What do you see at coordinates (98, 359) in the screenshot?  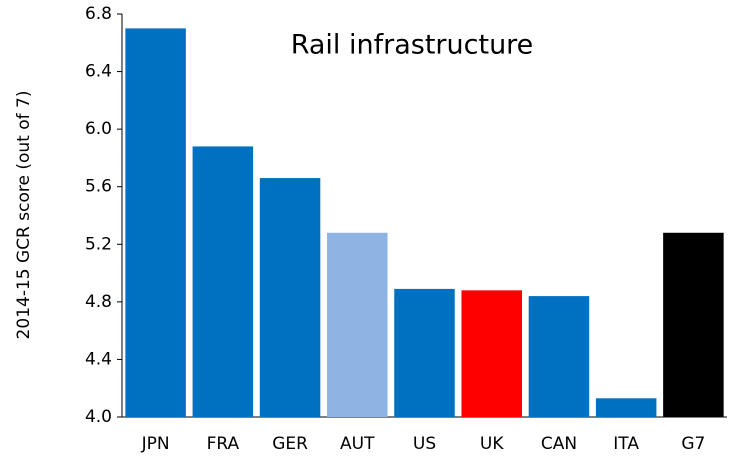 I see `y-tick-label: 4.4` at bounding box center [98, 359].